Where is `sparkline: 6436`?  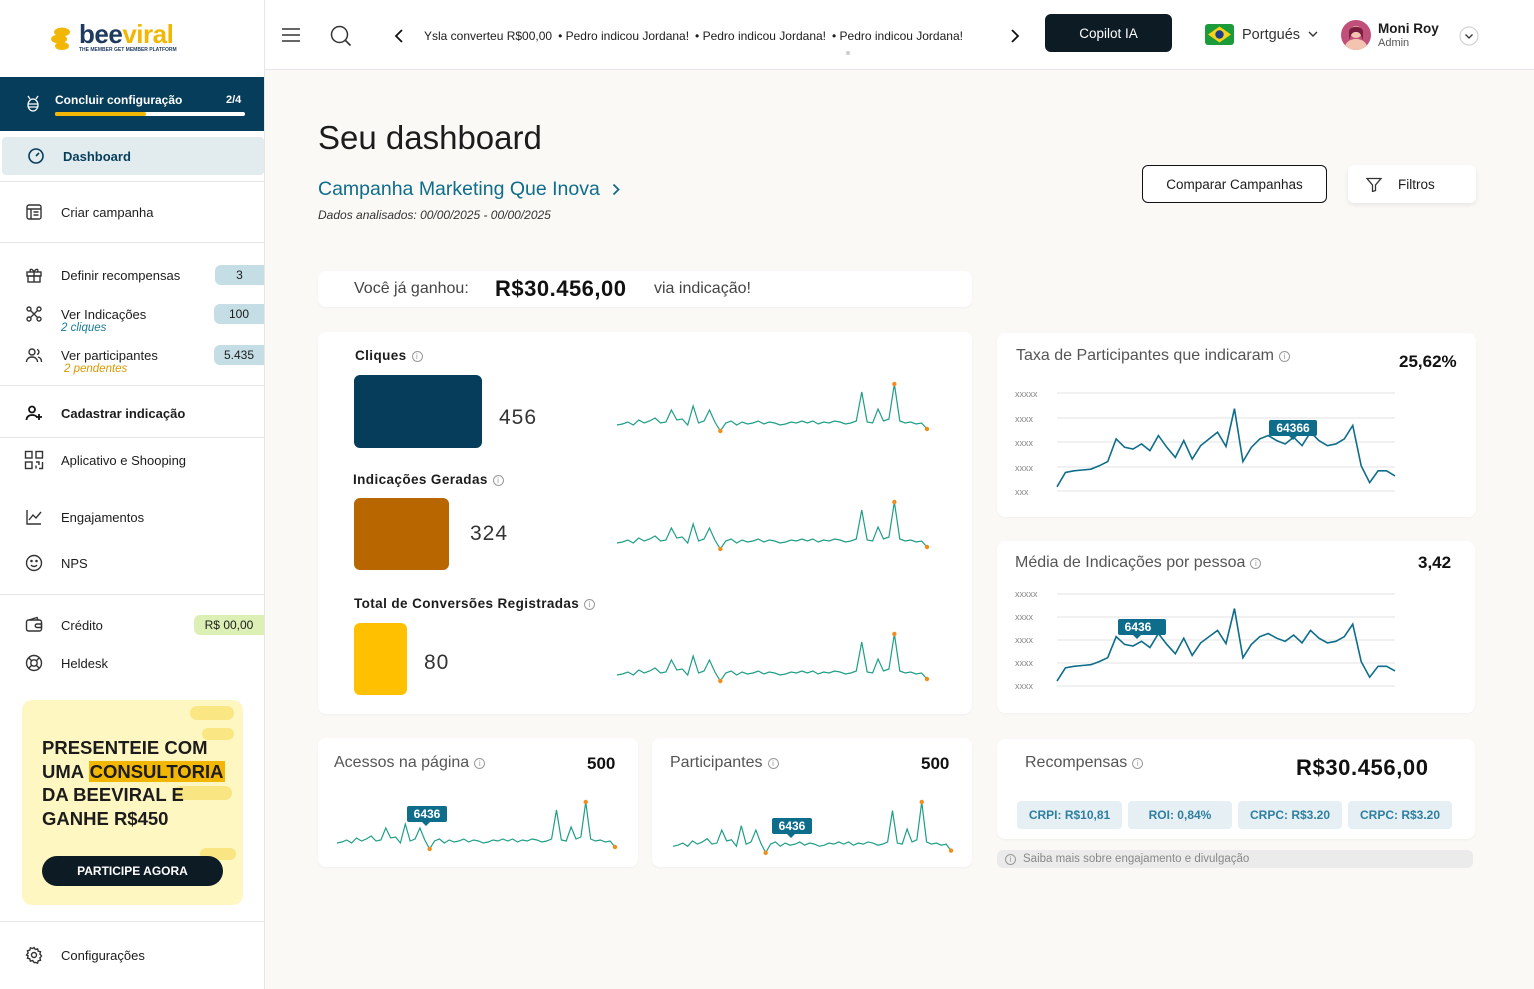
sparkline: 6436 is located at coordinates (813, 827).